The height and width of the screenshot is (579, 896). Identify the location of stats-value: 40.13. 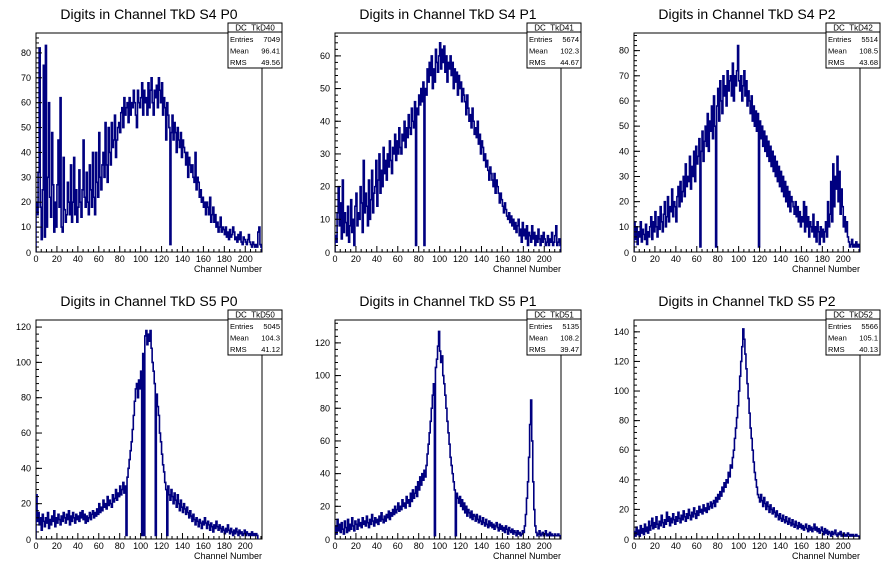
(868, 349).